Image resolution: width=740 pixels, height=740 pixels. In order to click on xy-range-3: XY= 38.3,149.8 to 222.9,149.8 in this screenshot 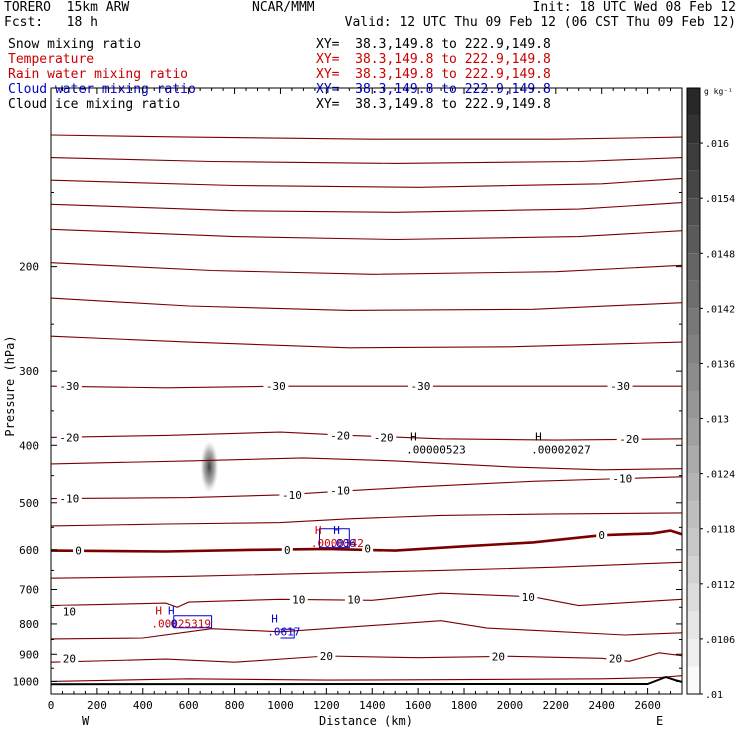, I will do `click(433, 74)`.